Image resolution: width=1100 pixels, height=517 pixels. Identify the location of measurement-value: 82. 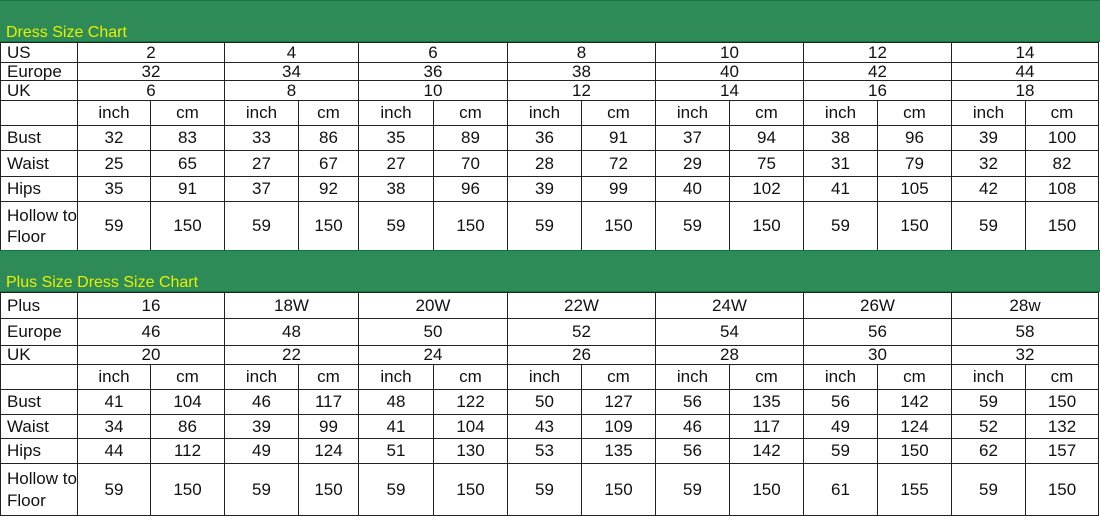
(1062, 163).